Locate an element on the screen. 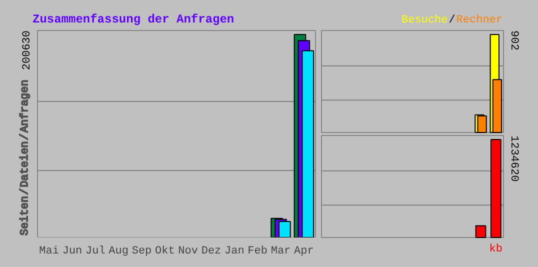  text: Dateien is located at coordinates (26, 164).